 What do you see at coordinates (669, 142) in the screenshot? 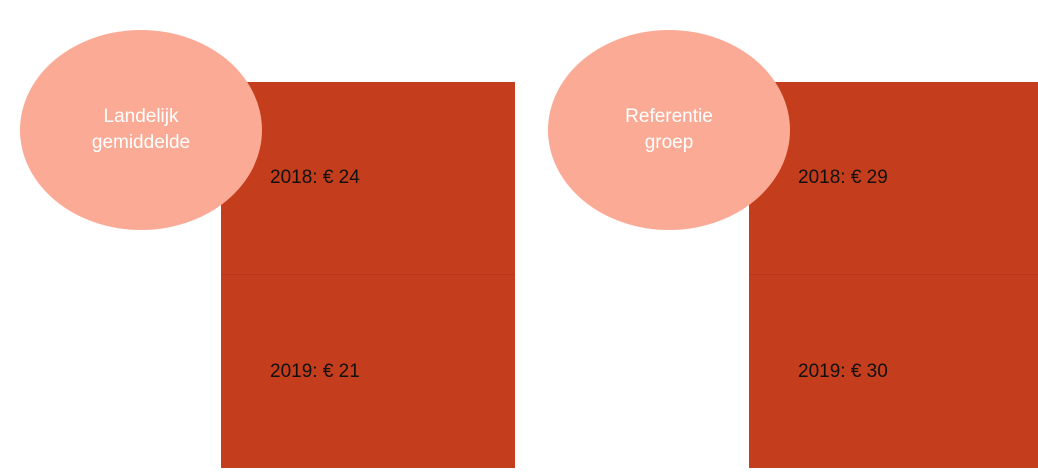
I see `group-label: groep` at bounding box center [669, 142].